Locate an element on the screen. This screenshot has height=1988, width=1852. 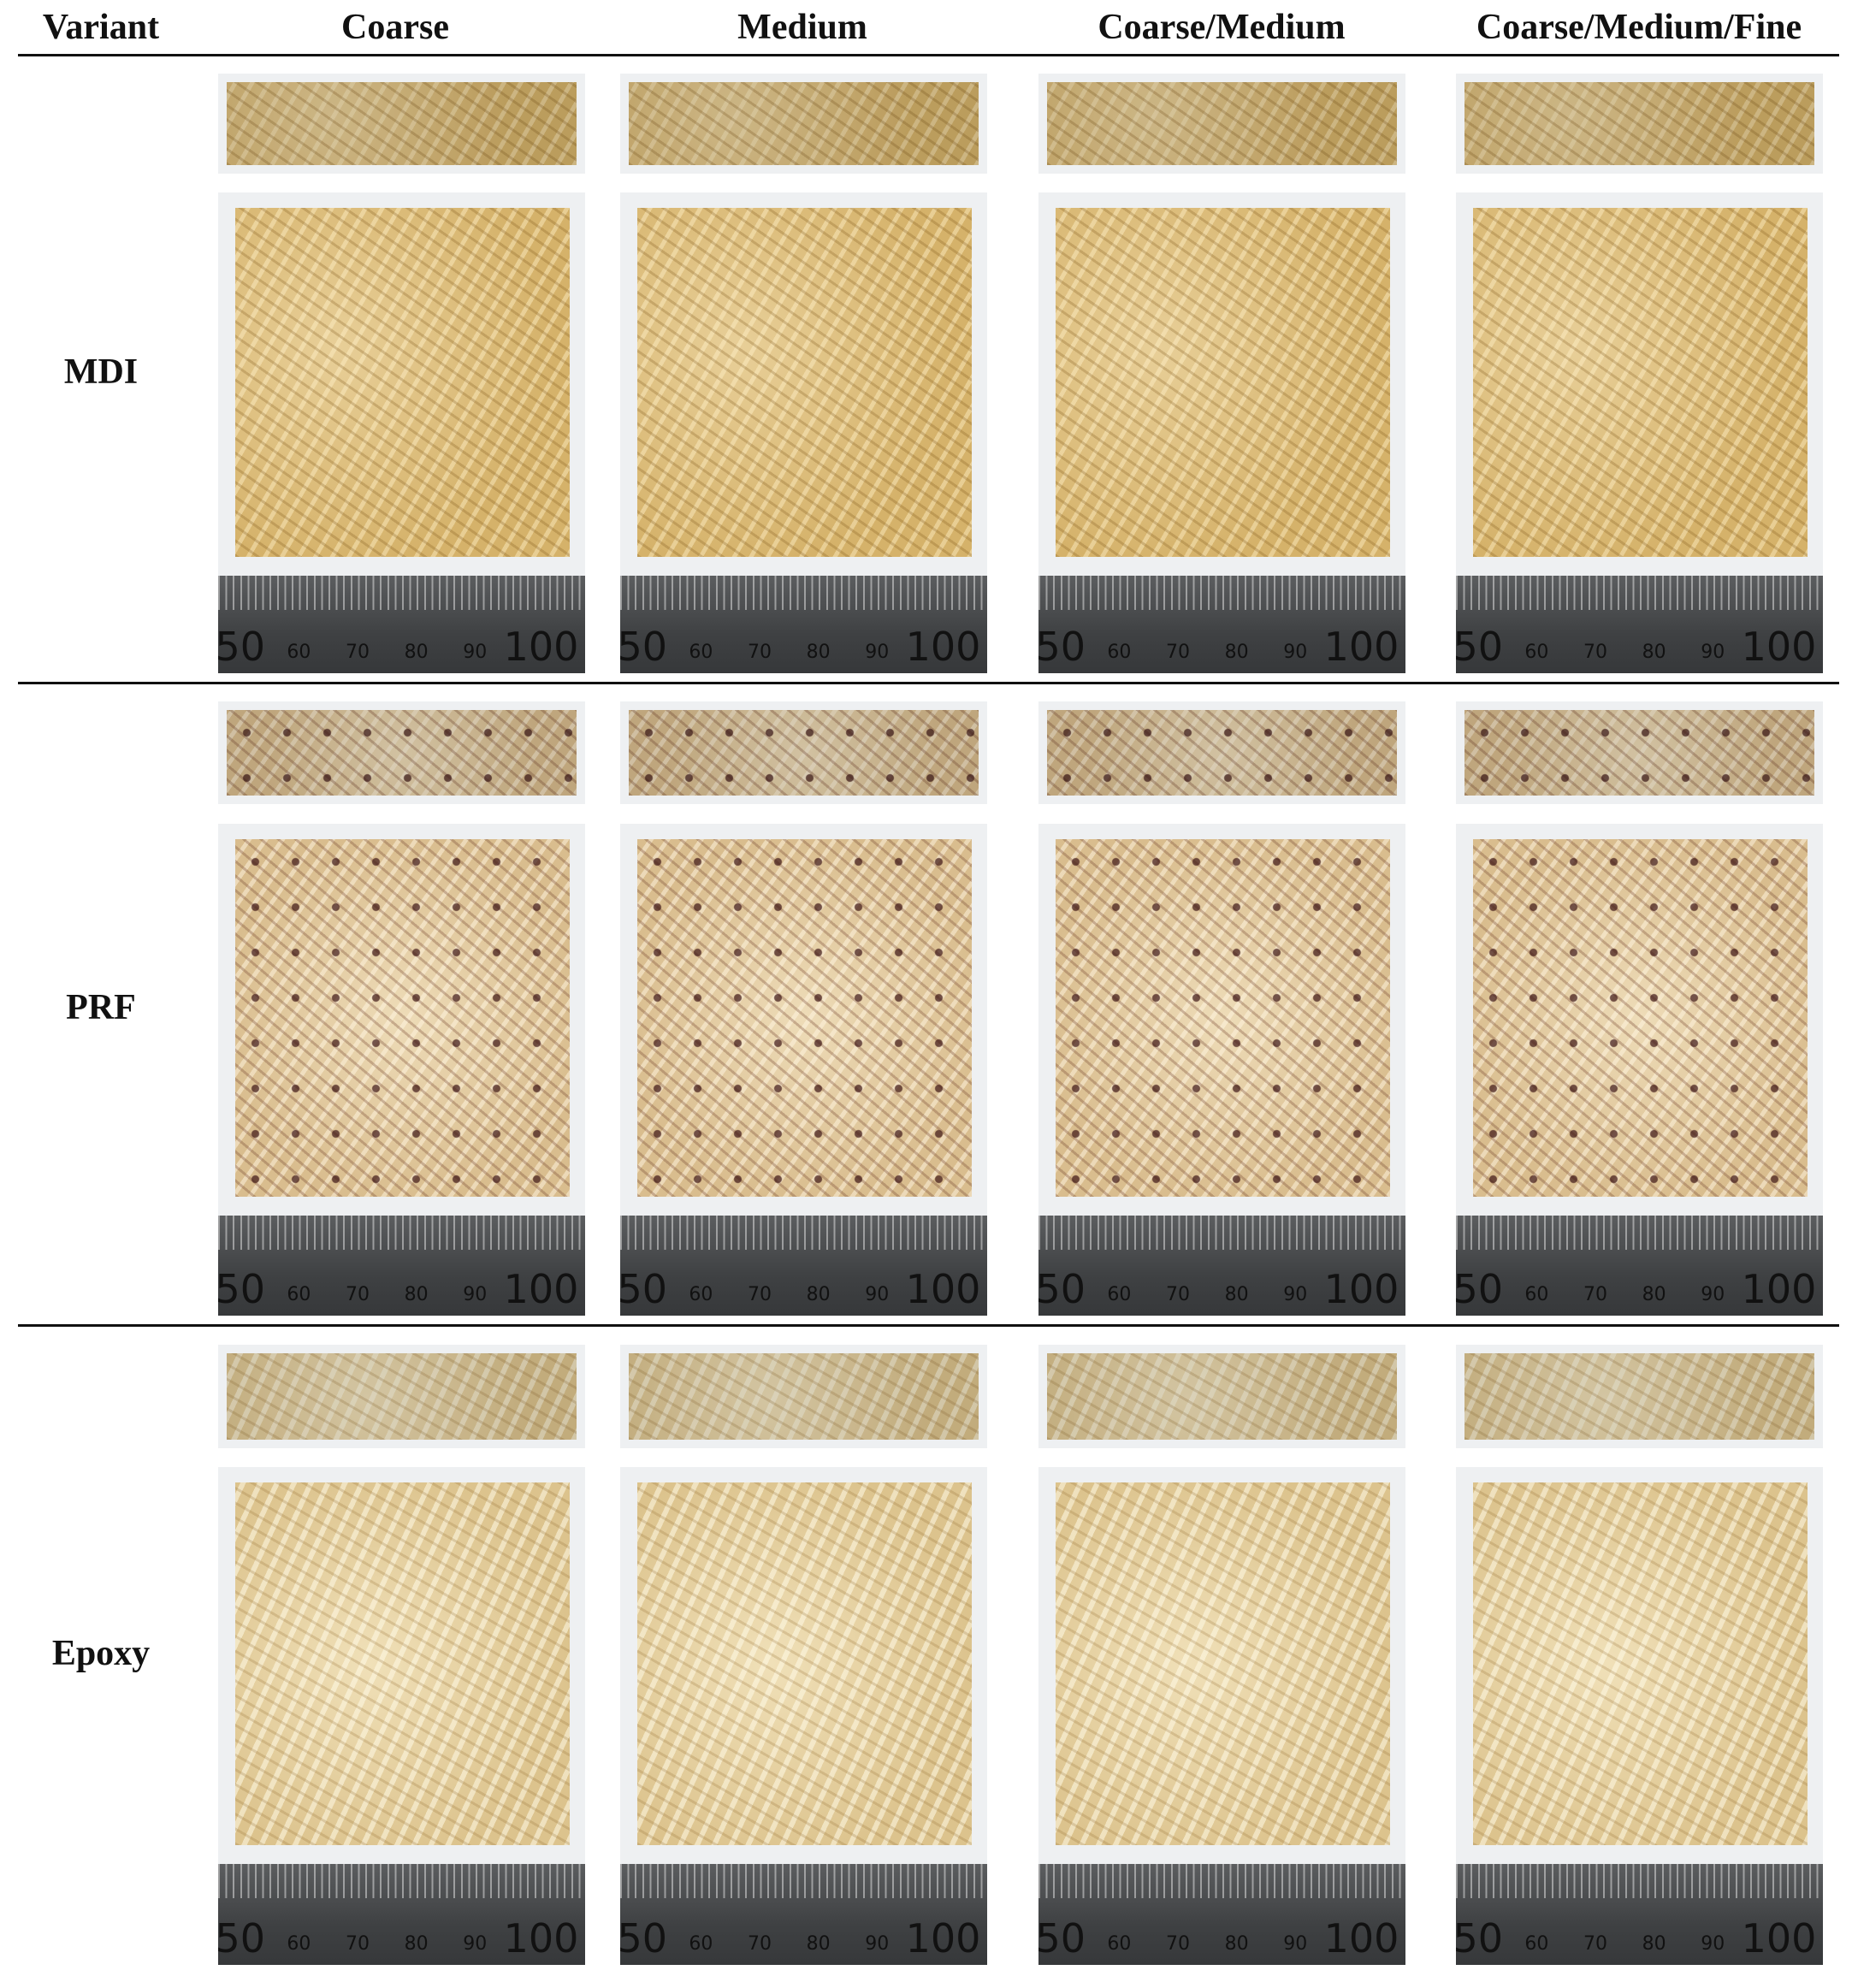
column-header: Coarse/Medium/Fine is located at coordinates (1639, 27).